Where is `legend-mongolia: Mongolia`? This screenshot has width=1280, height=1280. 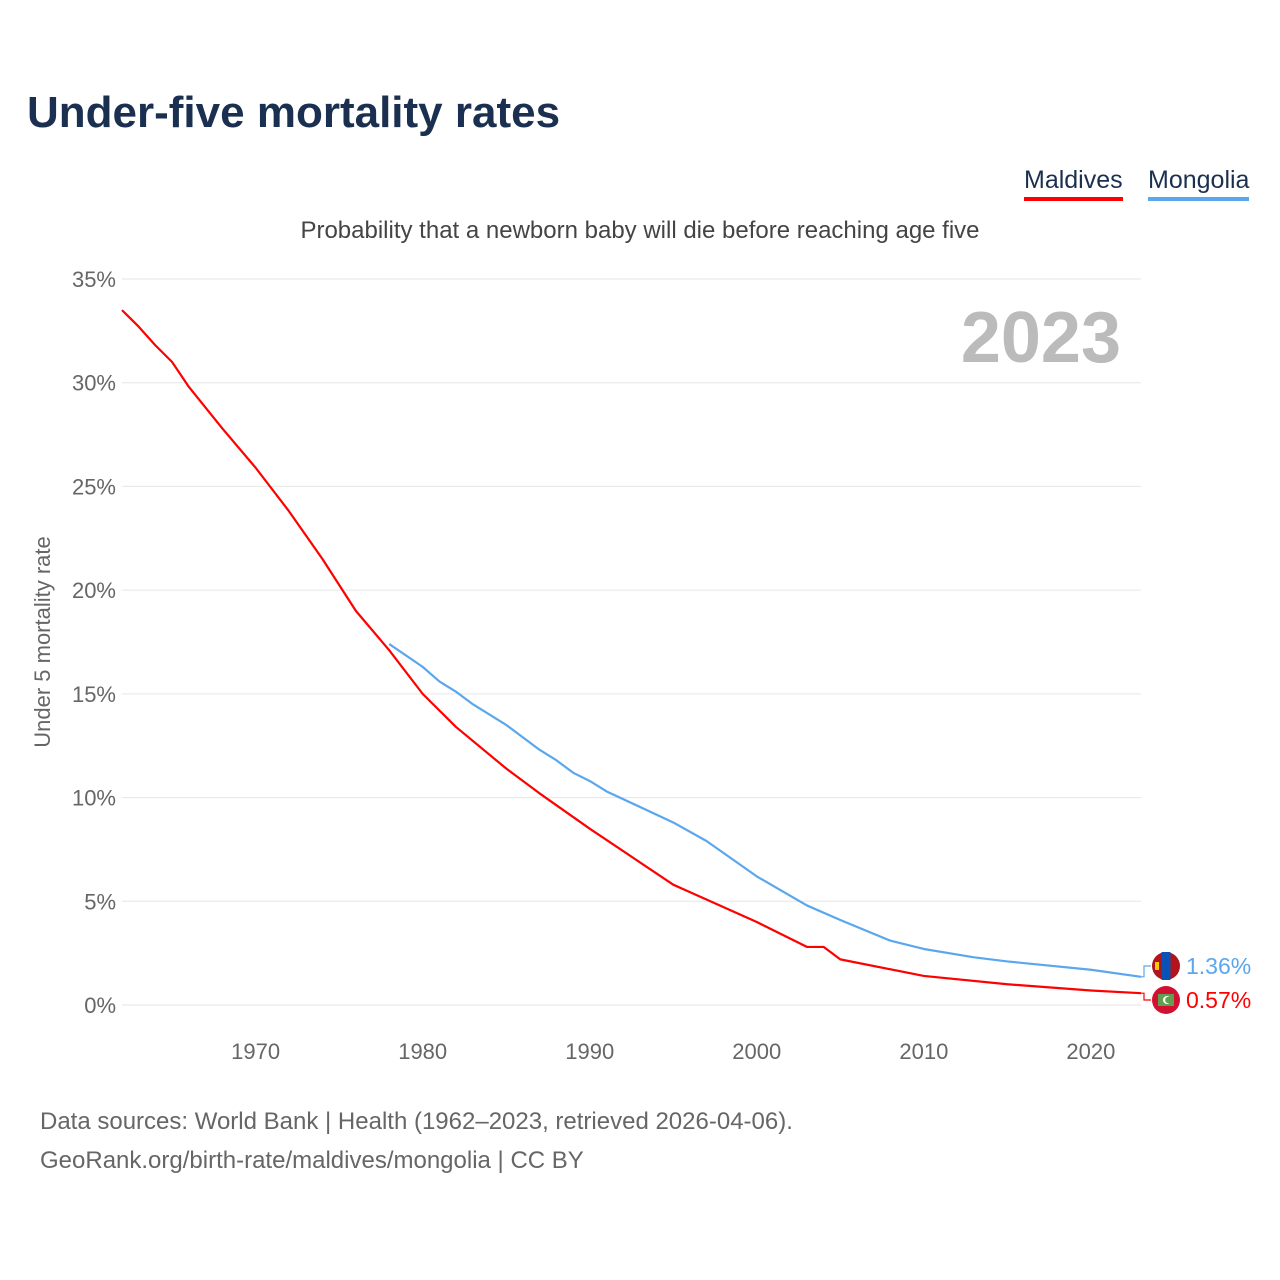 legend-mongolia: Mongolia is located at coordinates (1199, 183).